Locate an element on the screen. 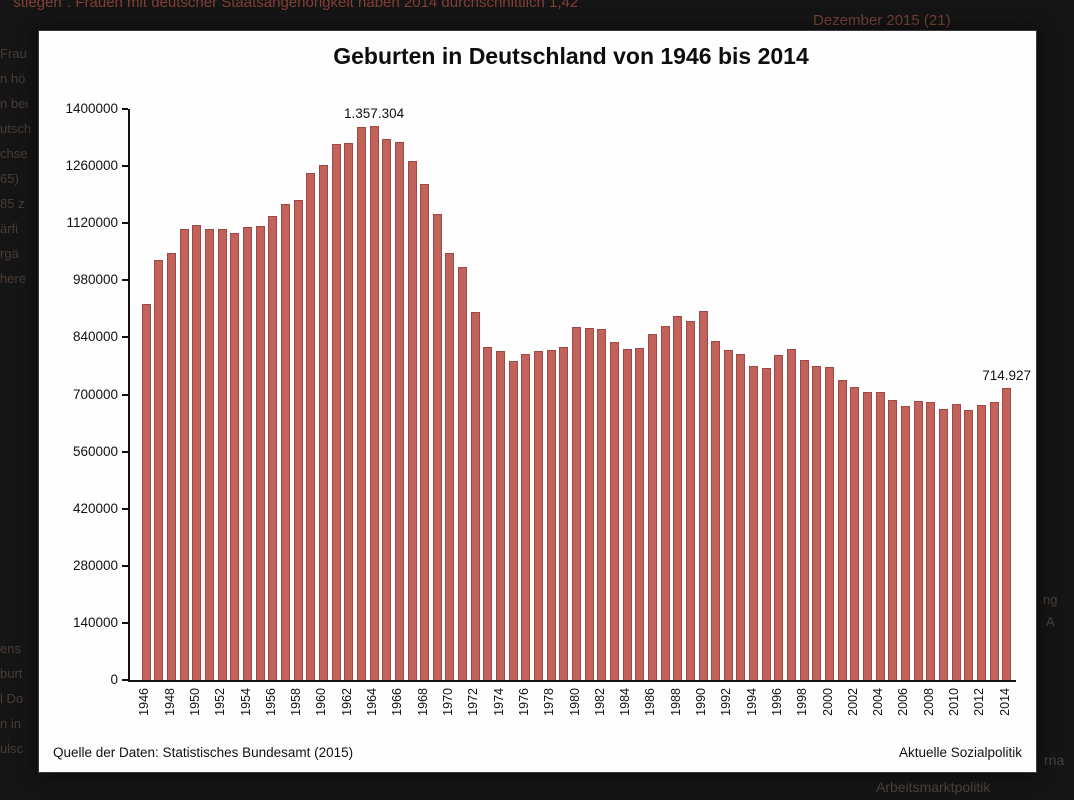  bar-1982 is located at coordinates (602, 504).